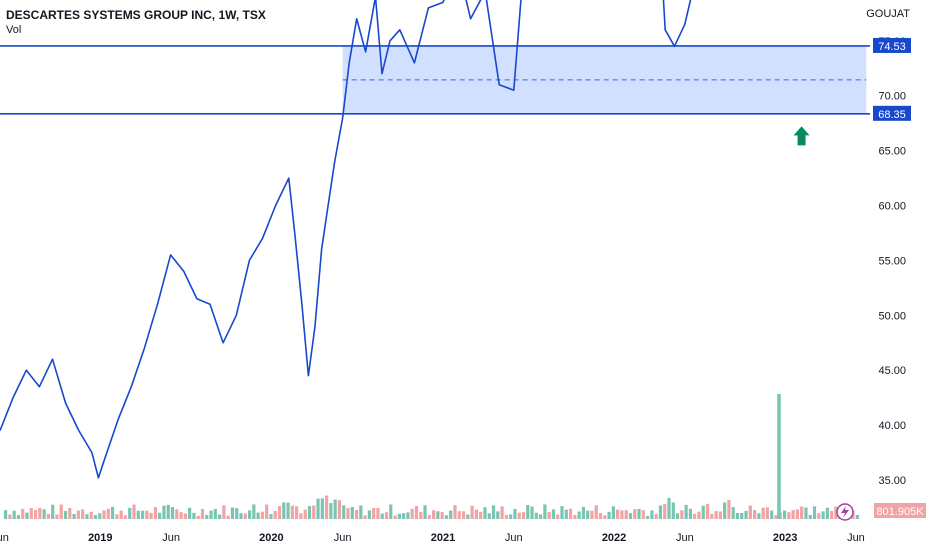 Image resolution: width=932 pixels, height=550 pixels. I want to click on volume-label-bg, so click(900, 510).